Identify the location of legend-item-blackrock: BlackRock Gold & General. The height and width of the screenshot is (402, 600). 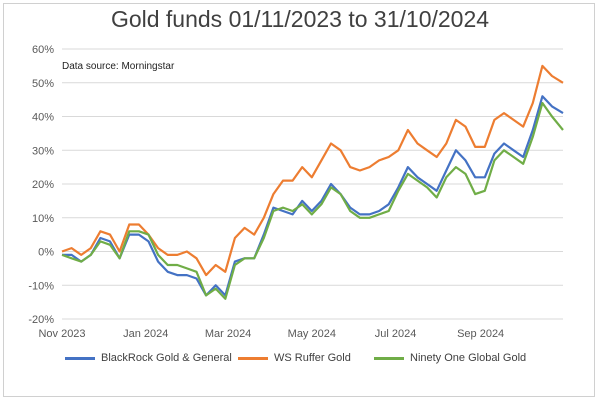
(148, 358).